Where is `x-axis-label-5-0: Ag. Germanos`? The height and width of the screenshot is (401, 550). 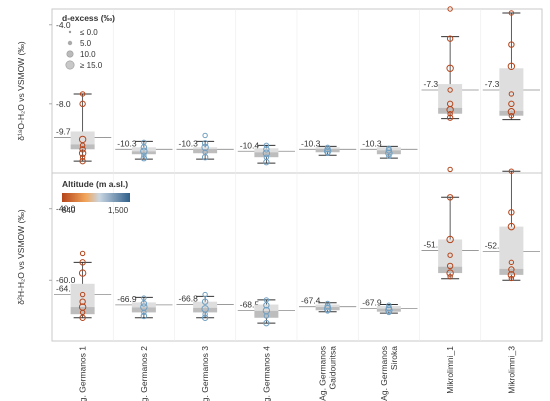
x-axis-label-5-0: Ag. Germanos is located at coordinates (384, 373).